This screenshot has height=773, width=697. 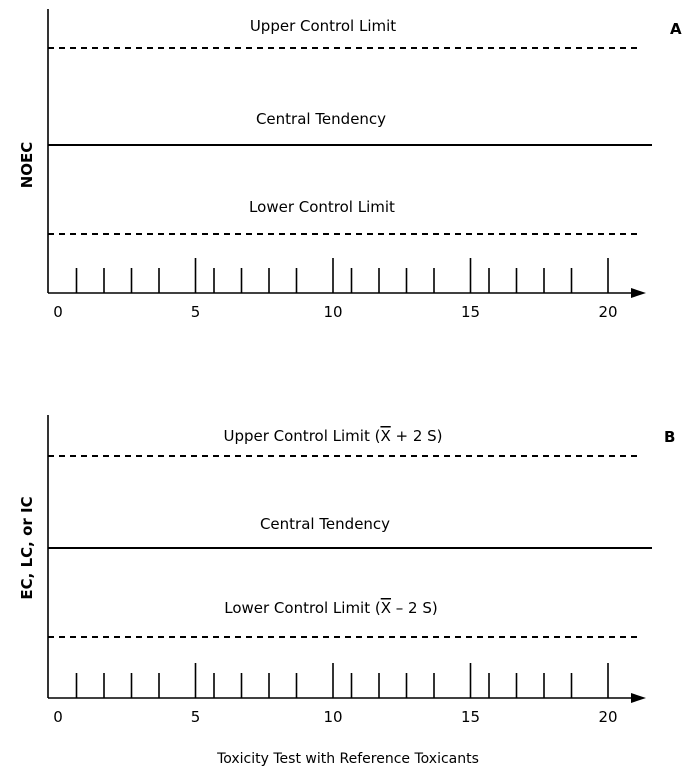 What do you see at coordinates (669, 437) in the screenshot?
I see `panel-b-letter: B` at bounding box center [669, 437].